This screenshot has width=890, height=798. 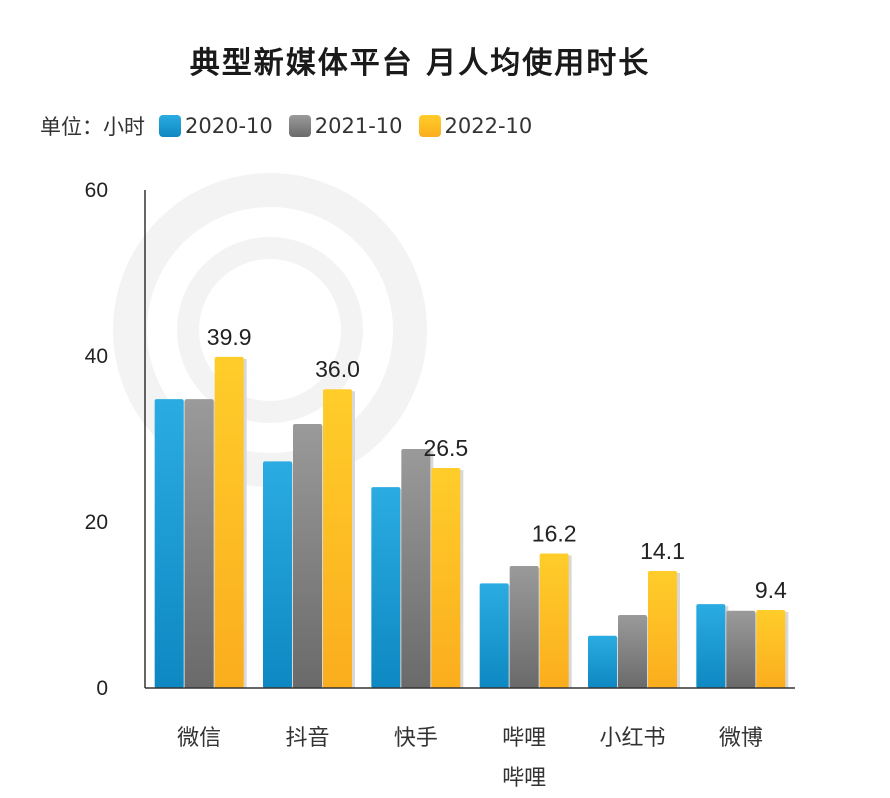 I want to click on legend: 单位：小时 2020-10 2021-10 2022-10, so click(x=294, y=126).